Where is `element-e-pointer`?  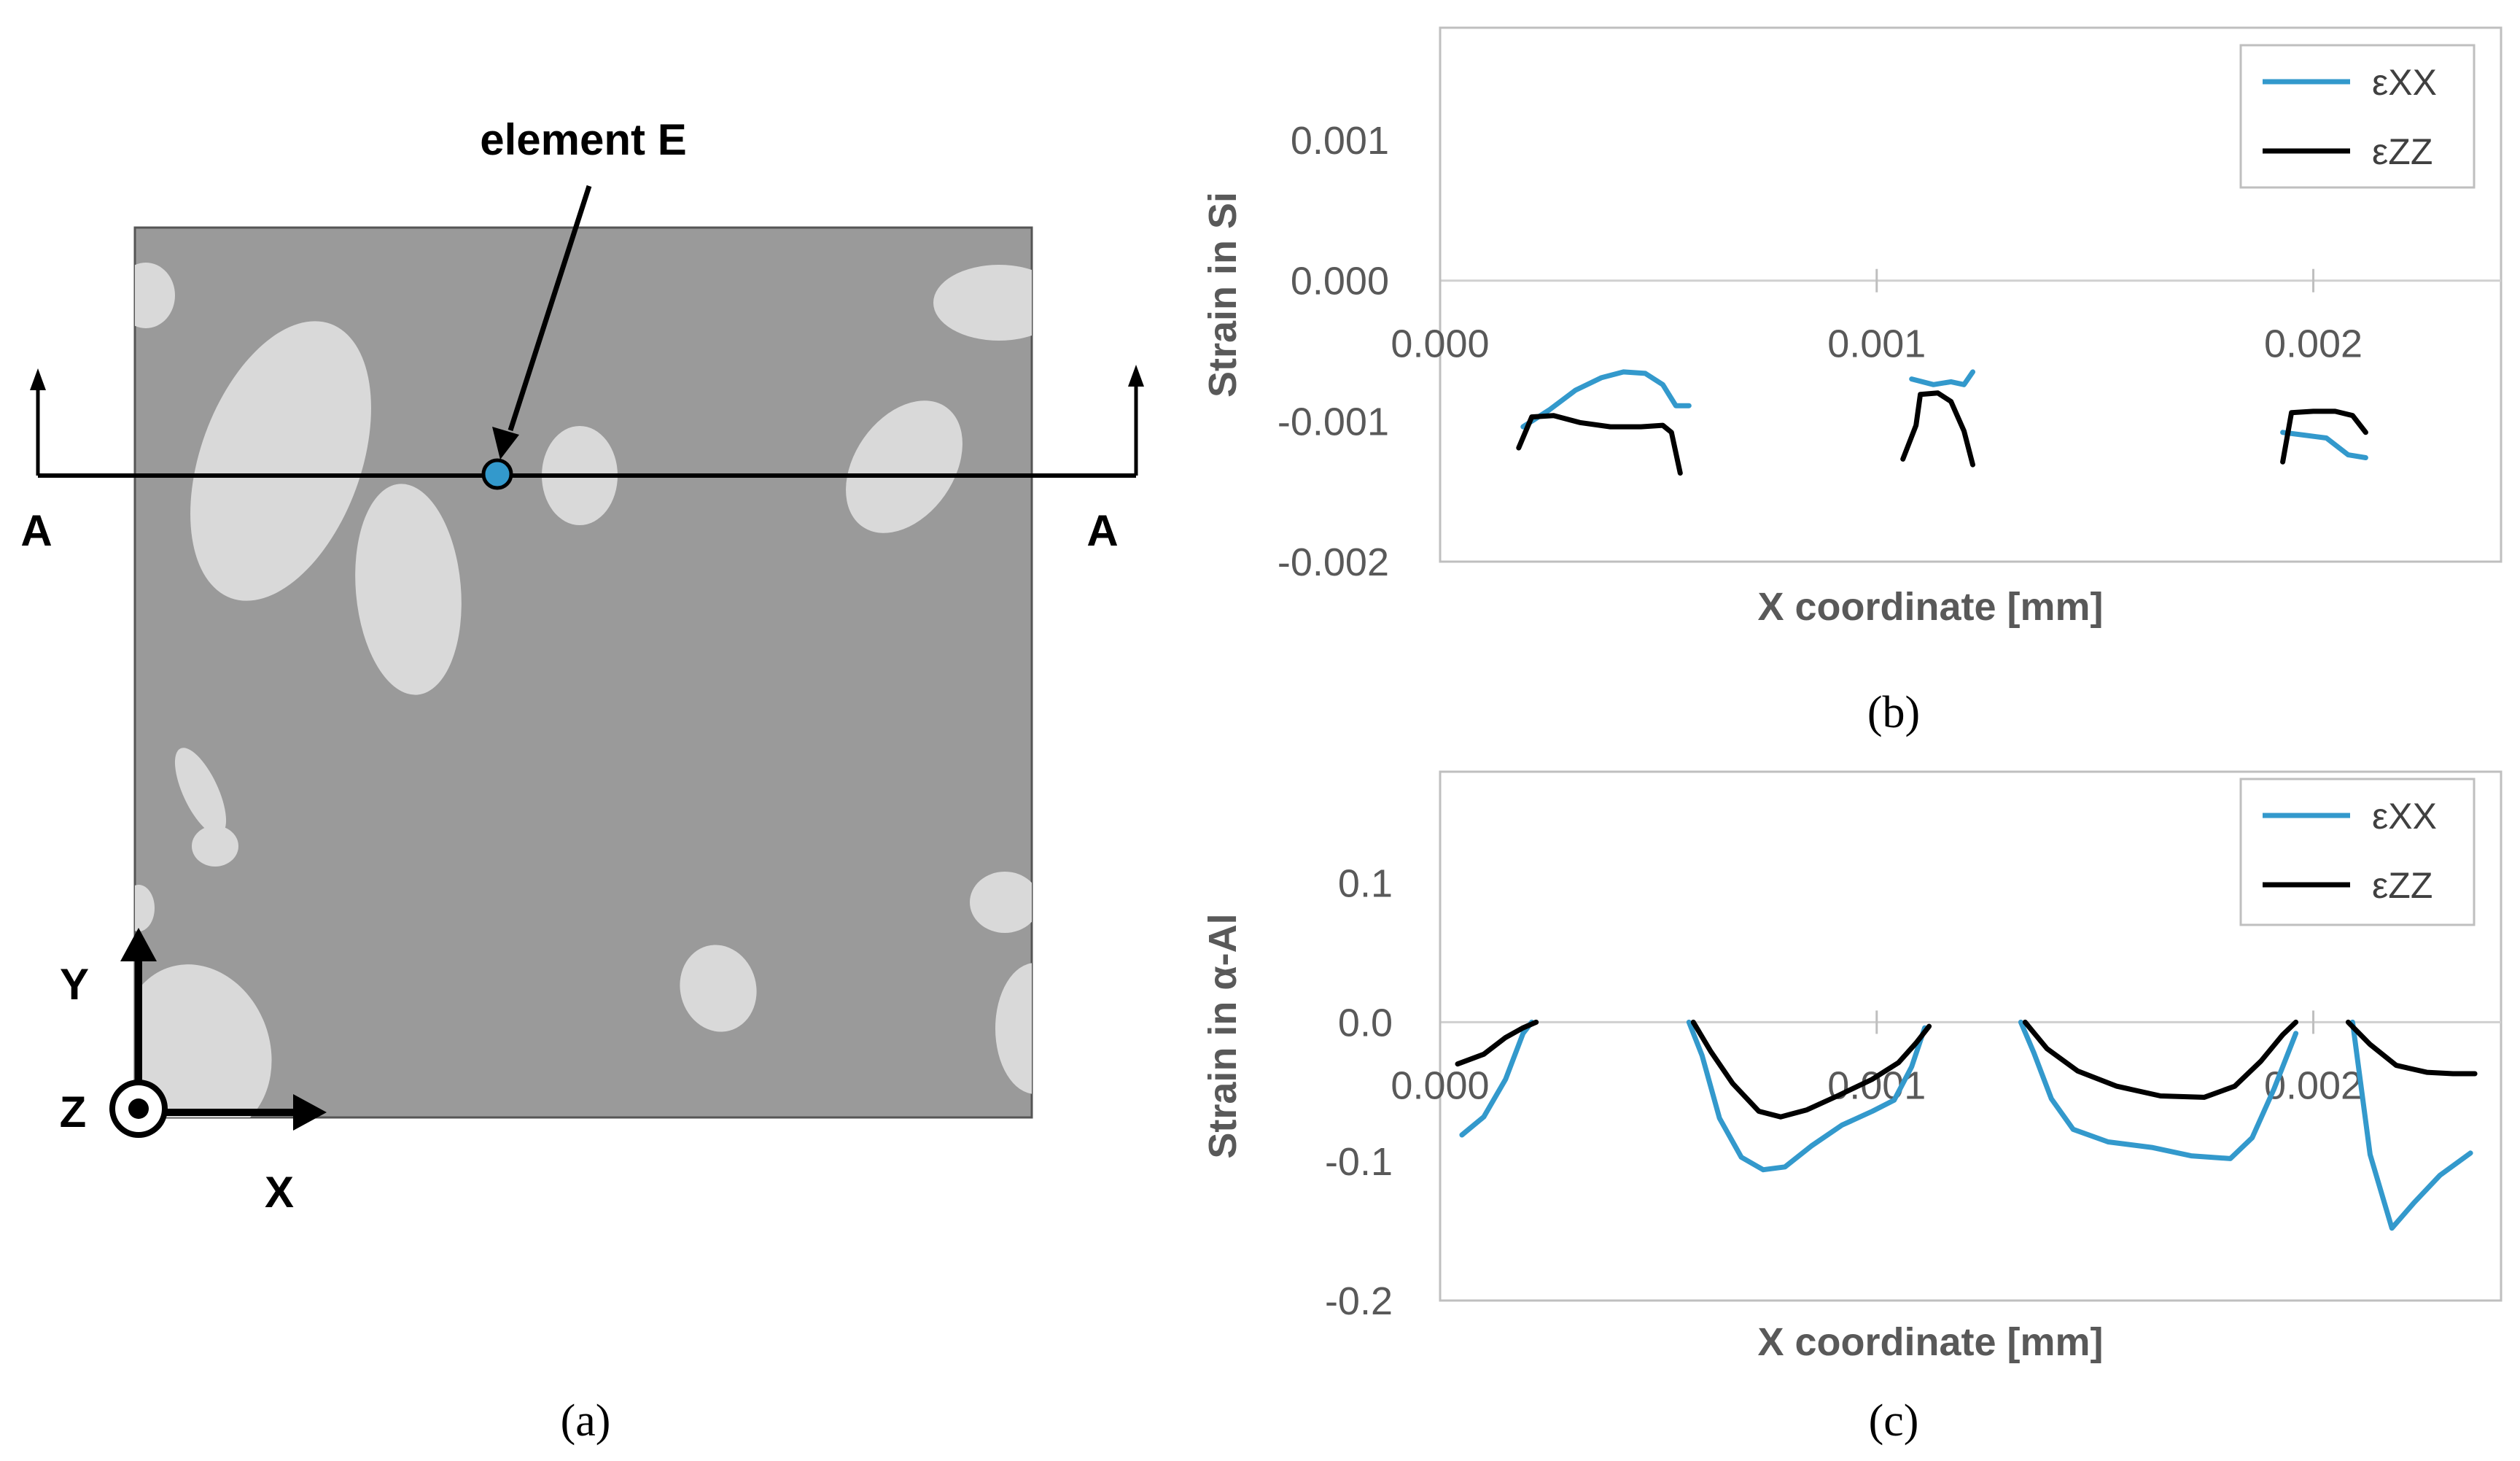
element-e-pointer is located at coordinates (550, 308).